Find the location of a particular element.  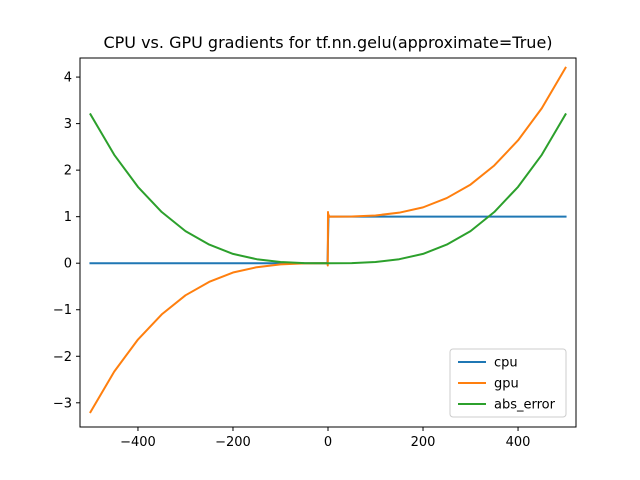

legend: cpu gpu abs_error is located at coordinates (508, 383).